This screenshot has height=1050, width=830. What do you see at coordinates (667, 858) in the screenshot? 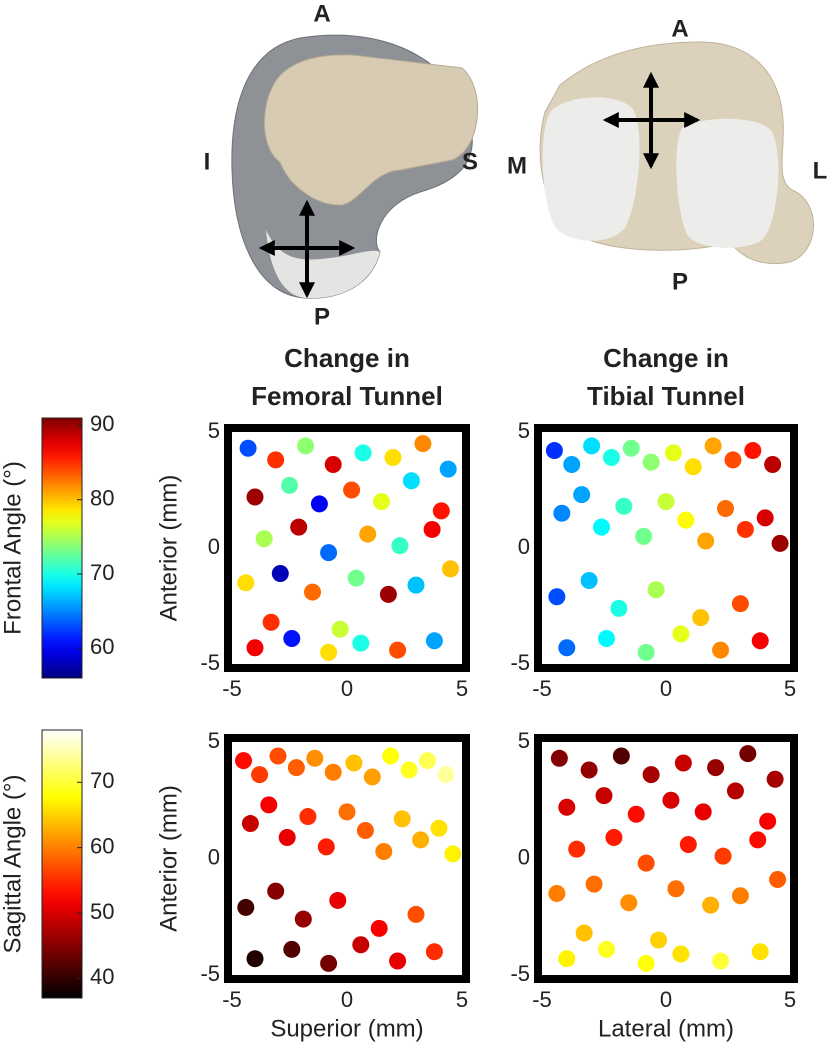
I see `scatter-points` at bounding box center [667, 858].